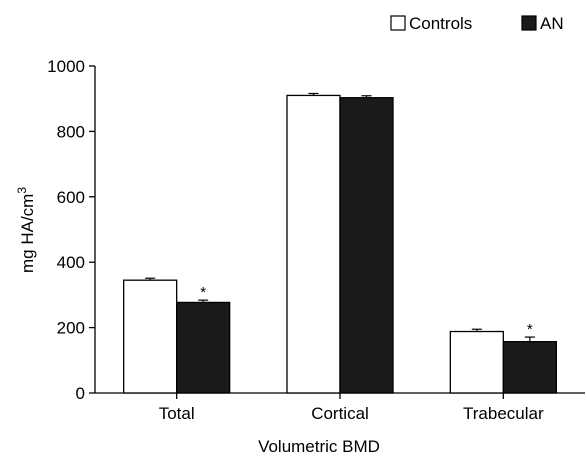  What do you see at coordinates (340, 413) in the screenshot?
I see `category-label-1: Cortical` at bounding box center [340, 413].